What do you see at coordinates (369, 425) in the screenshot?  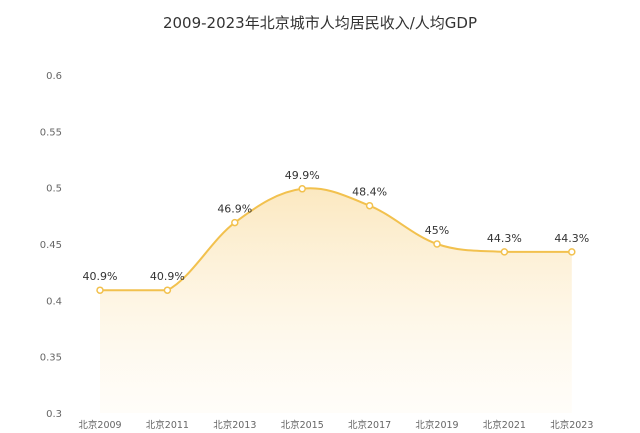 I see `x-tick-label: 北京2017` at bounding box center [369, 425].